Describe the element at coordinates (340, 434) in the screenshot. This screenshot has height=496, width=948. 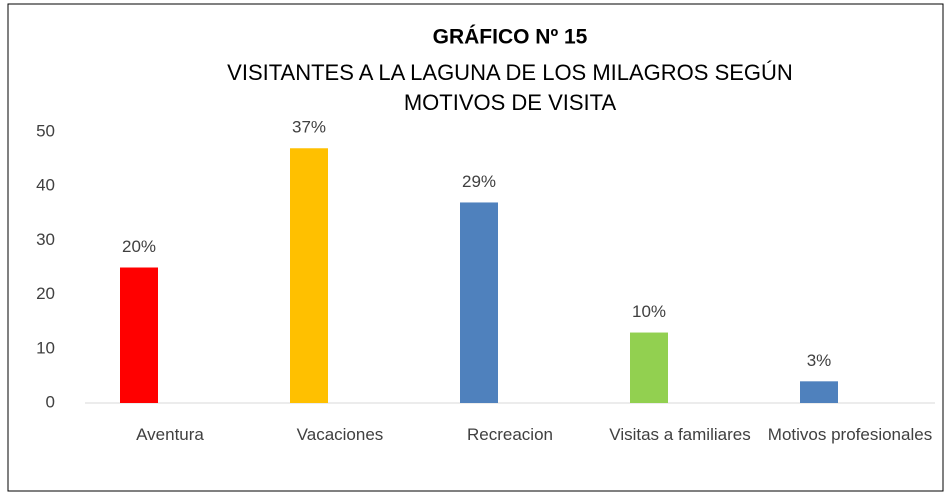
I see `x-tick-label: Vacaciones` at that location.